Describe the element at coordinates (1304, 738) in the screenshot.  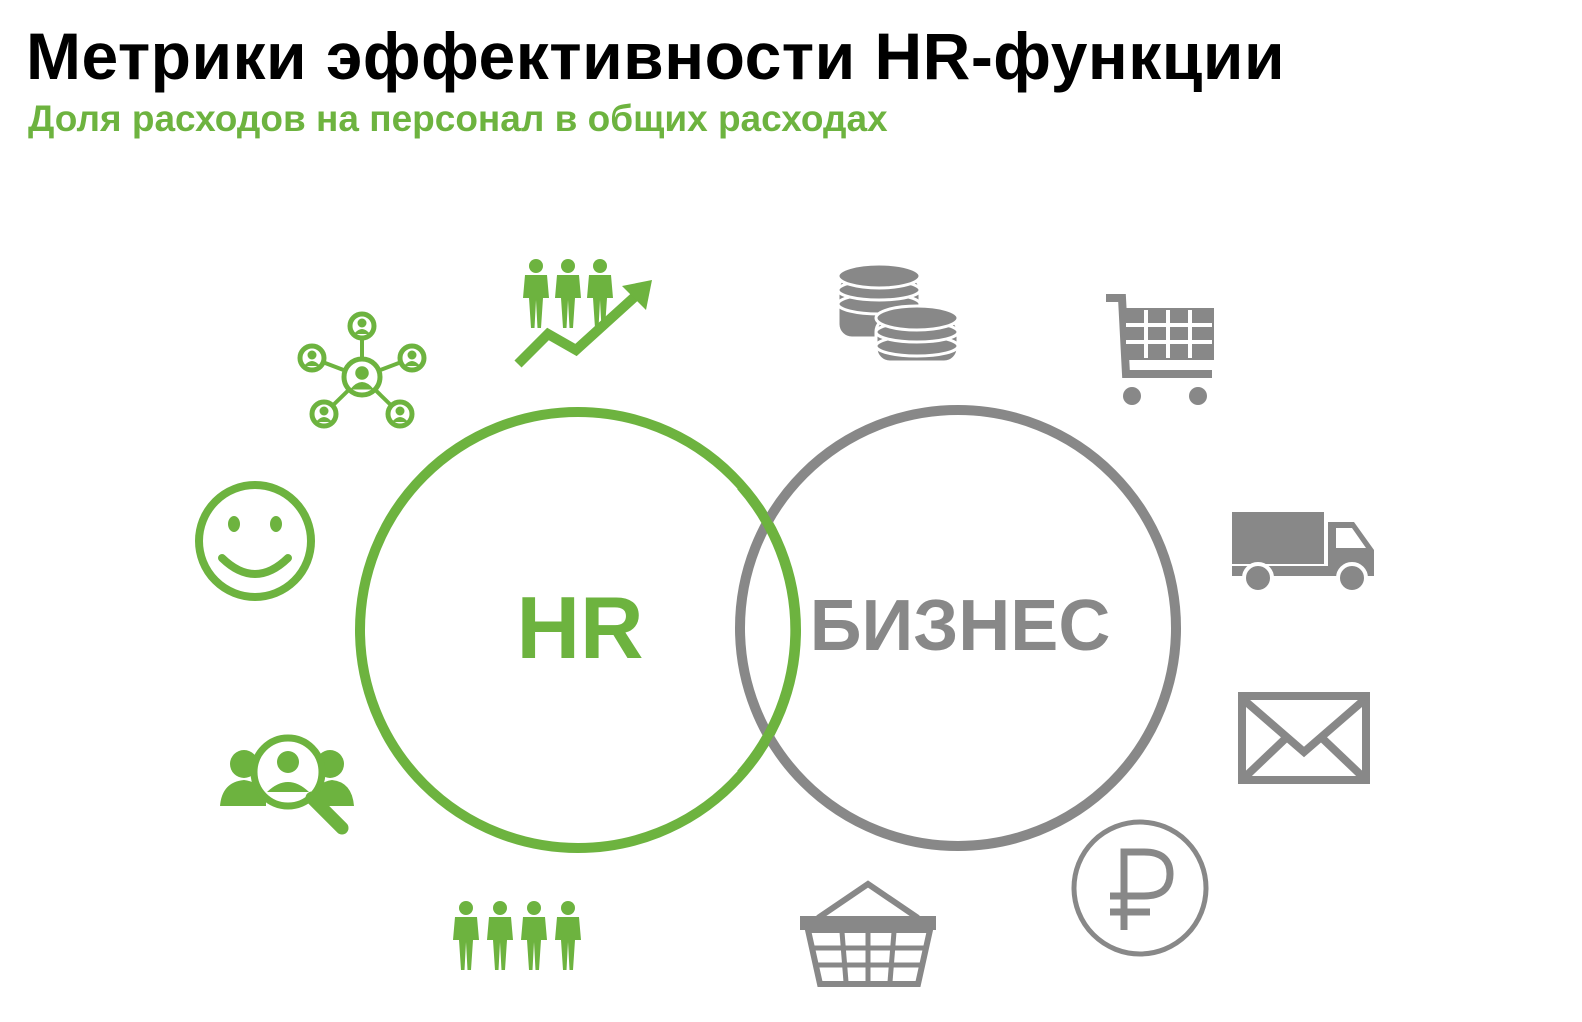
I see `envelope-icon` at that location.